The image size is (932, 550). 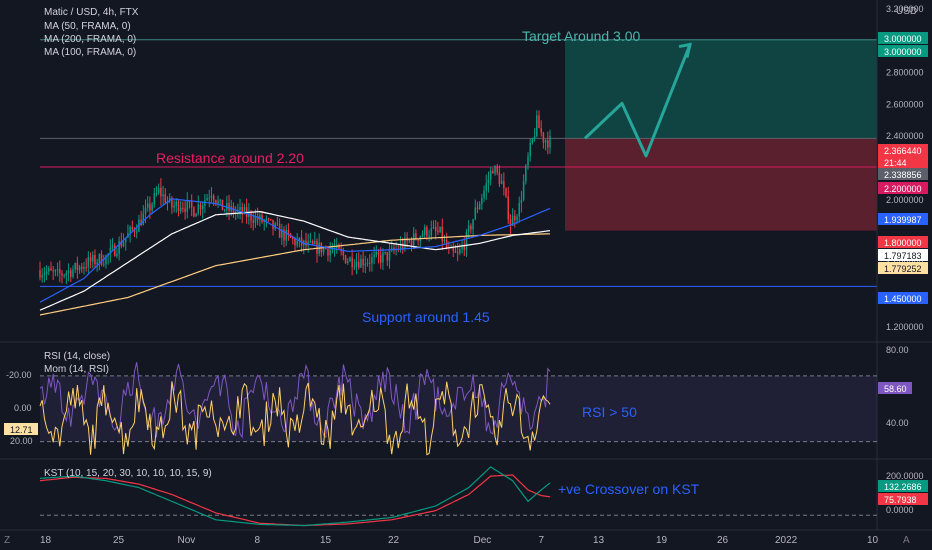 I want to click on rsi-title: RSI (14, close), so click(x=77, y=356).